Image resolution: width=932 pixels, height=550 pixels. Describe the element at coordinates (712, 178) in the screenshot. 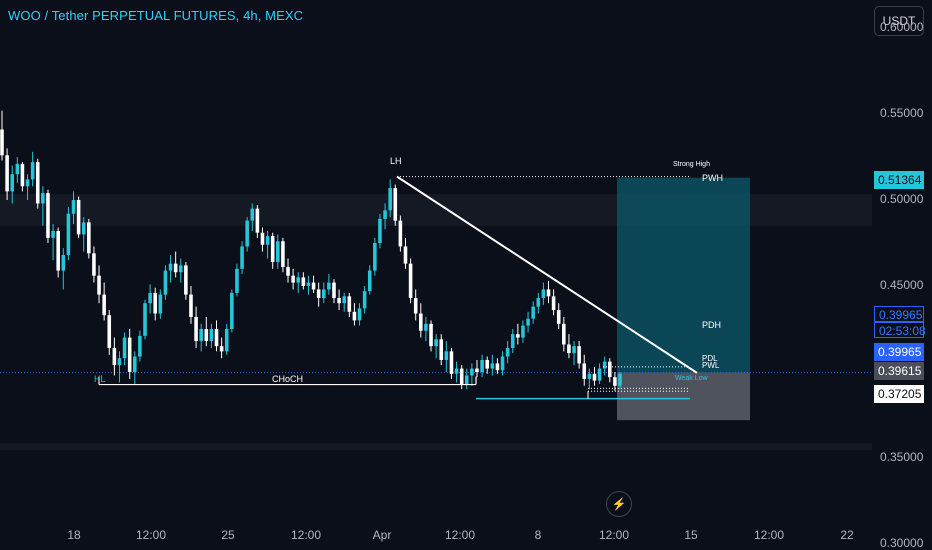

I see `label-pwh: PWH` at that location.